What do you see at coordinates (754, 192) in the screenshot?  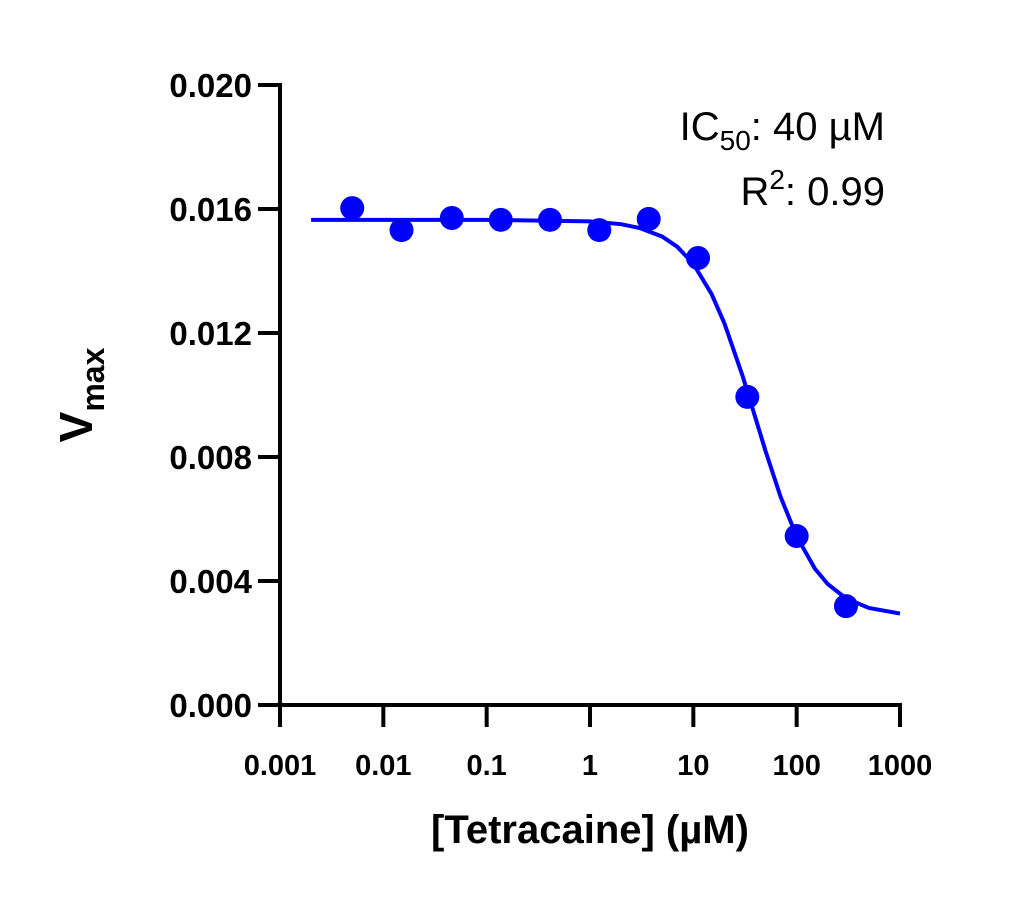 I see `annotation-text: R` at bounding box center [754, 192].